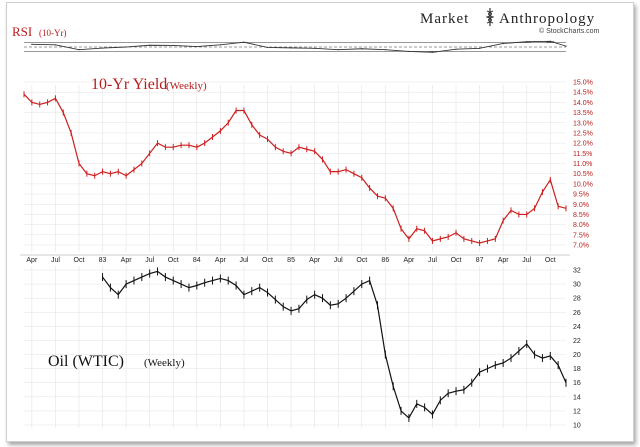 The width and height of the screenshot is (640, 447). What do you see at coordinates (577, 369) in the screenshot?
I see `oil-tick-label: 18` at bounding box center [577, 369].